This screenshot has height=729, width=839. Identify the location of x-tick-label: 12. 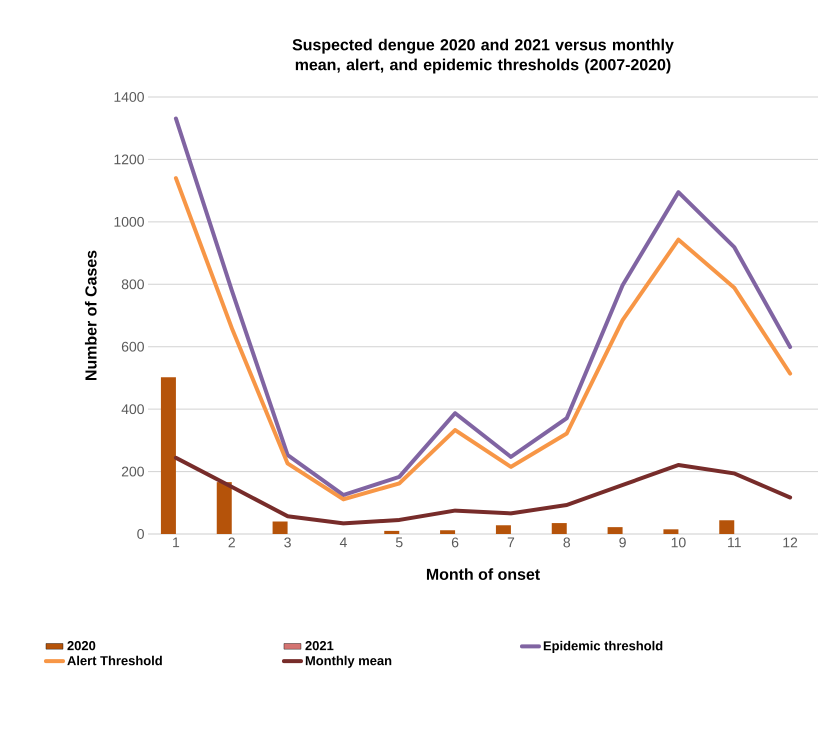
(790, 543).